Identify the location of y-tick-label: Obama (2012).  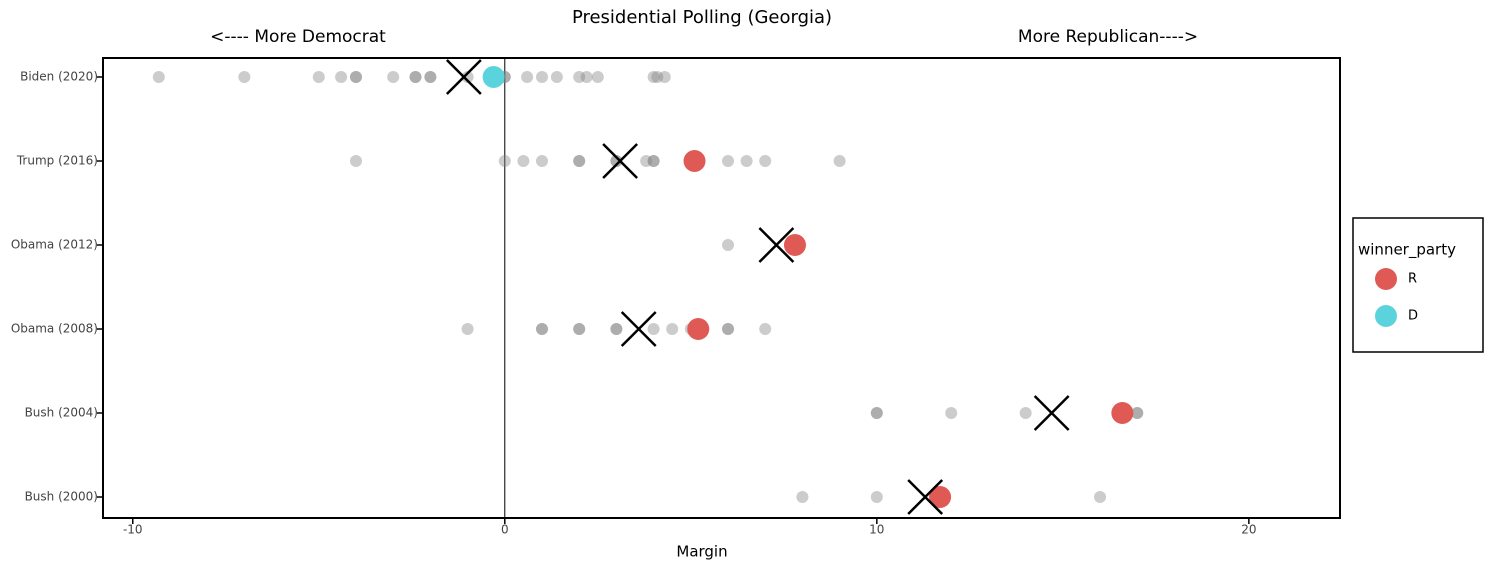
(54, 245).